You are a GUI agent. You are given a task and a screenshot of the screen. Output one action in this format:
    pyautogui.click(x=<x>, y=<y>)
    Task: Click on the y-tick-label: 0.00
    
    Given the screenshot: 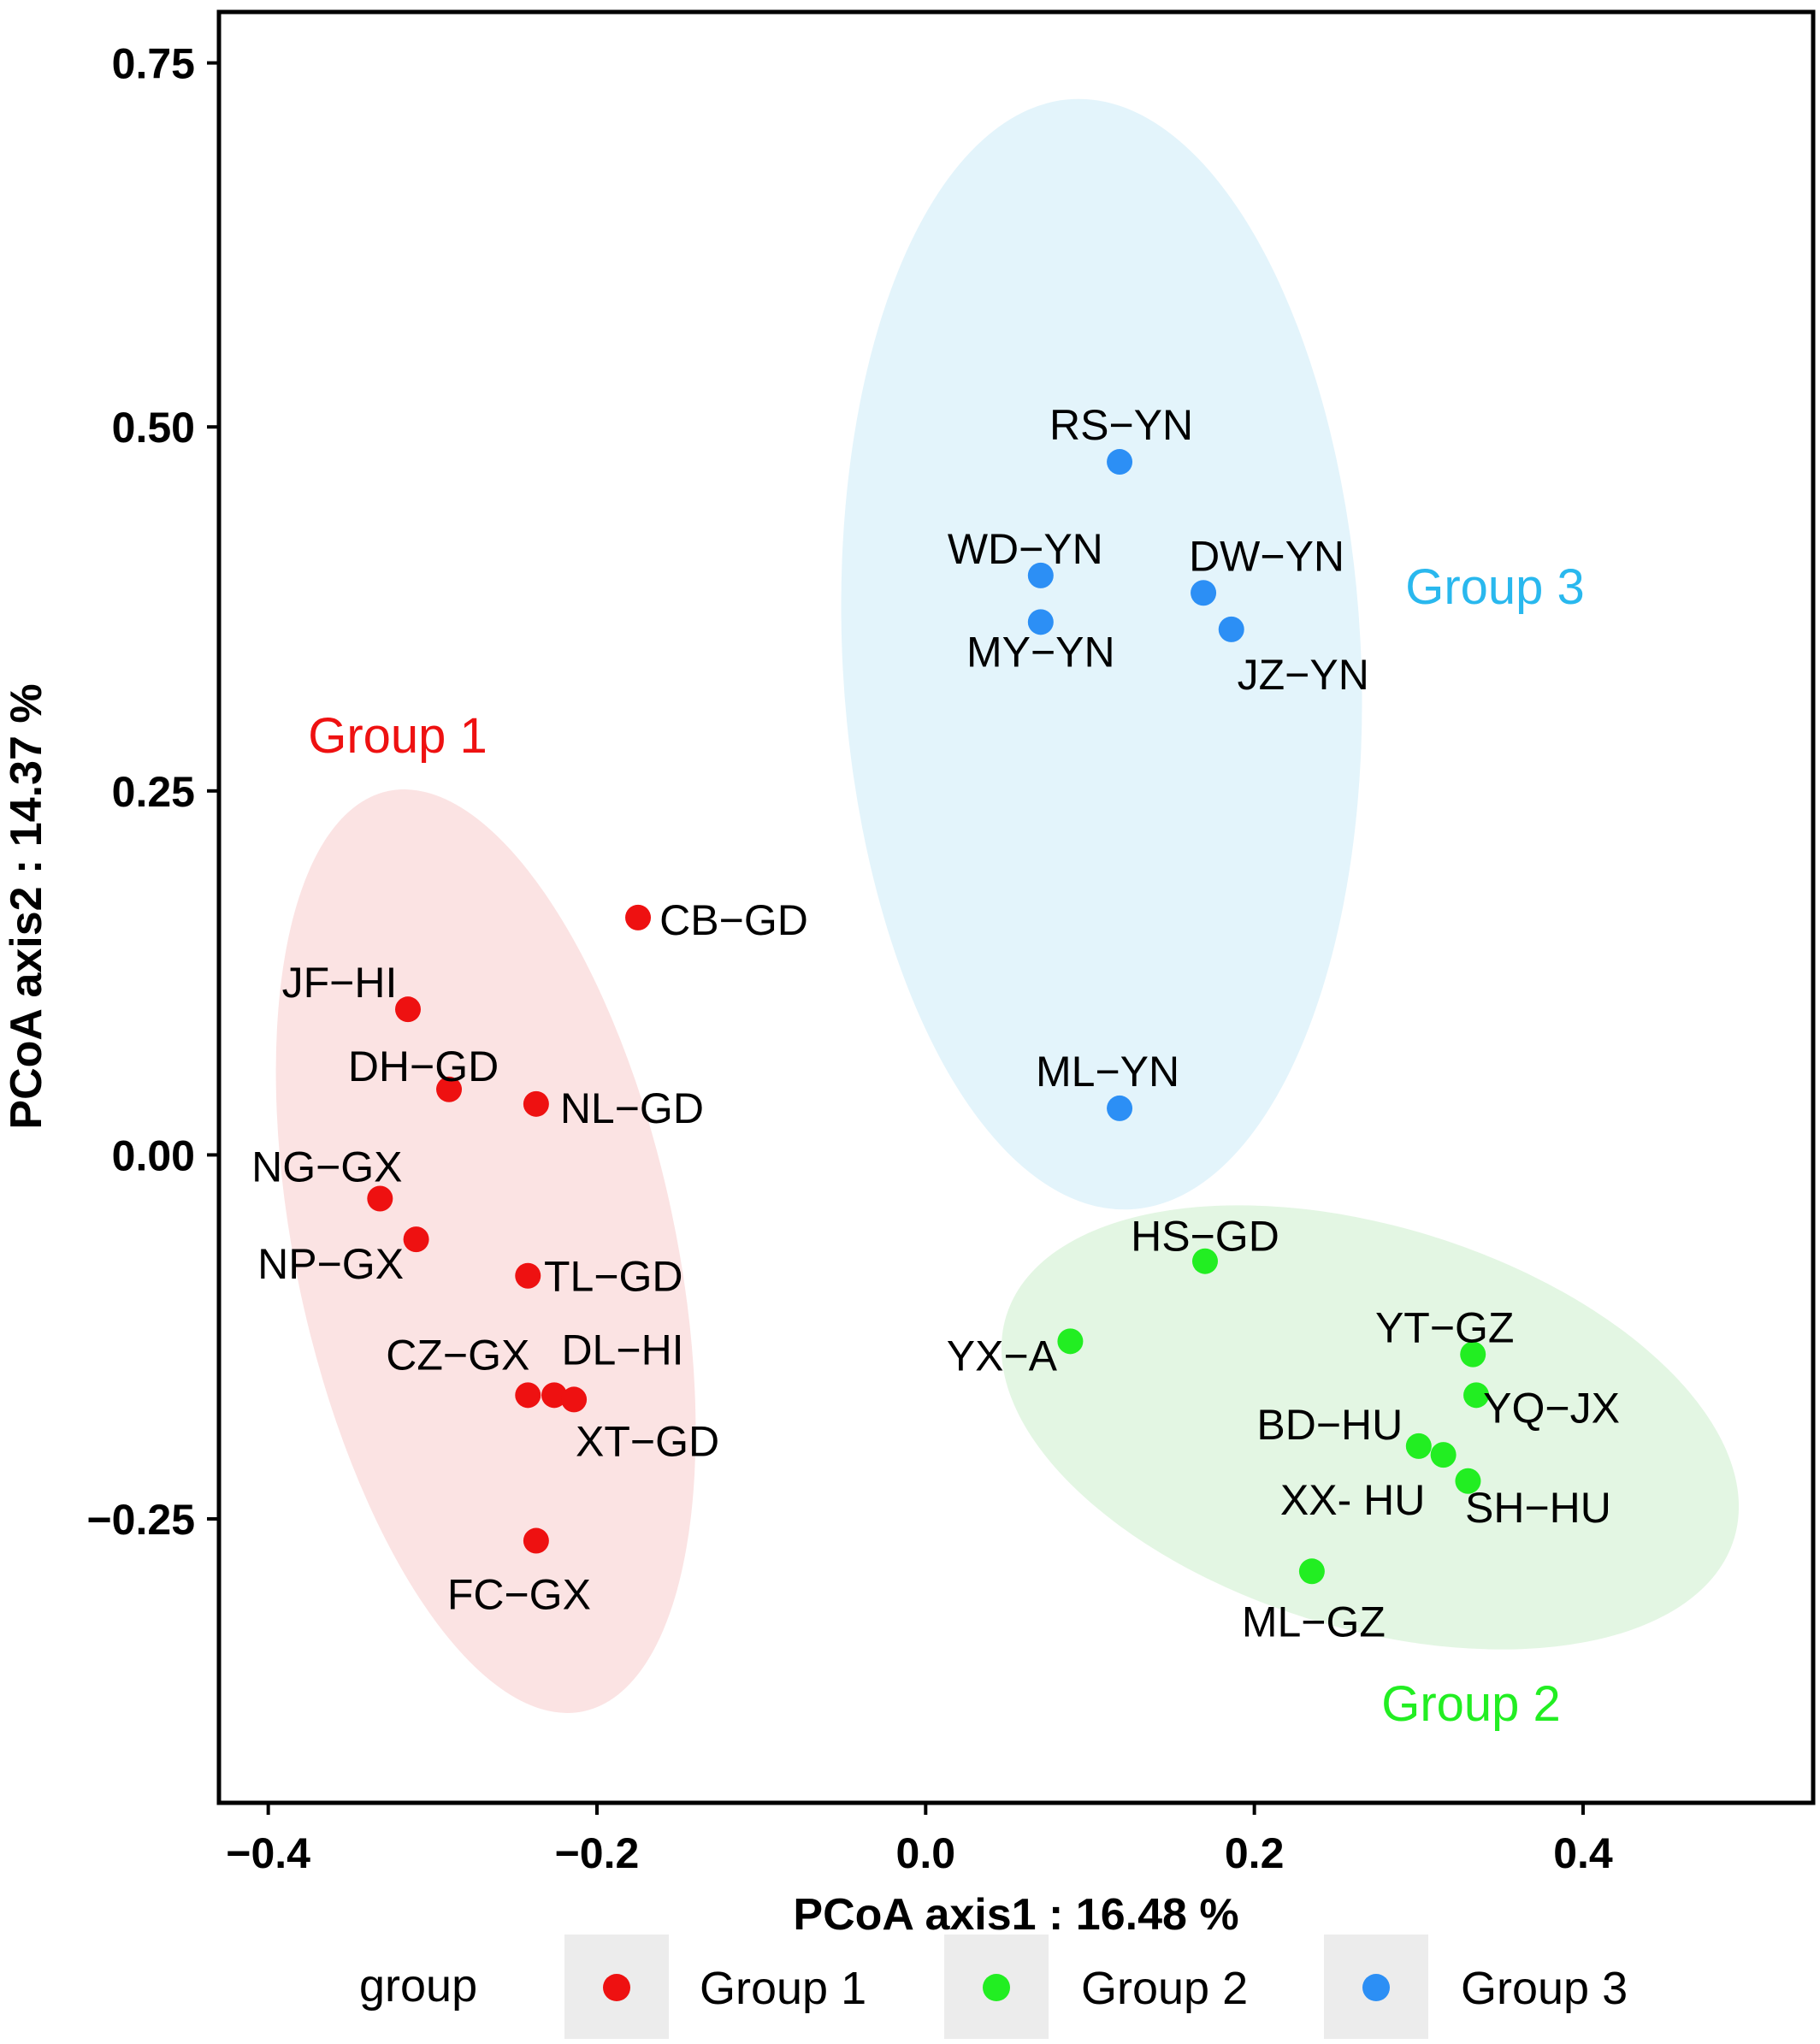 What is the action you would take?
    pyautogui.click(x=154, y=1155)
    